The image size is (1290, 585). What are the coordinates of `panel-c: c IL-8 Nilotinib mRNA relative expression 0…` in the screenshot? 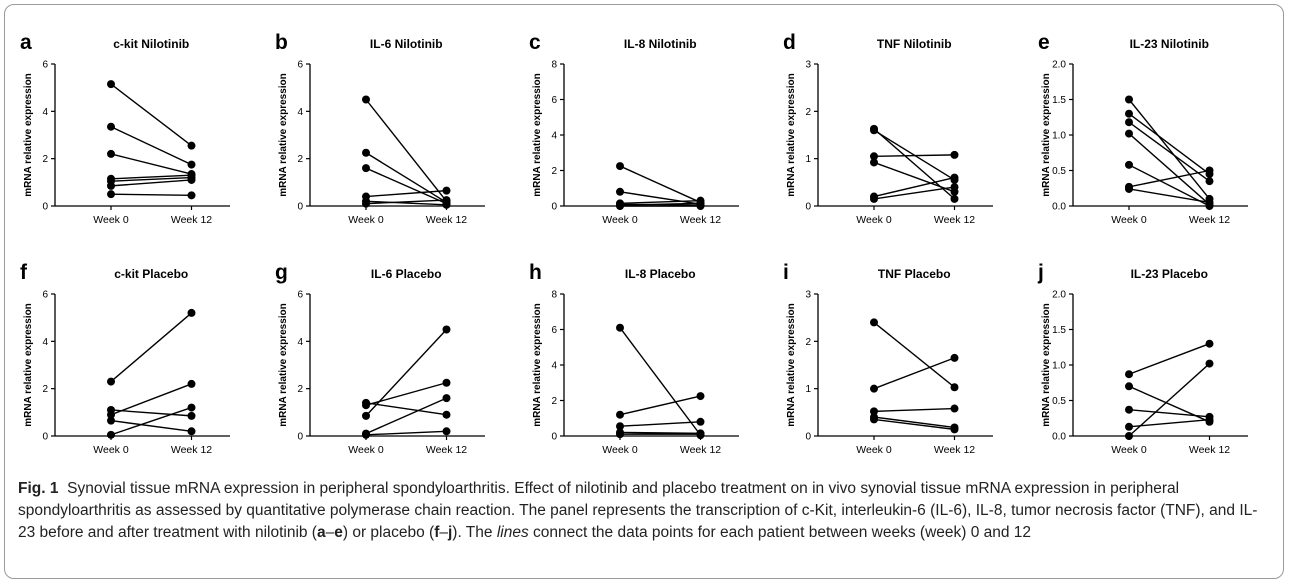 It's located at (634, 128).